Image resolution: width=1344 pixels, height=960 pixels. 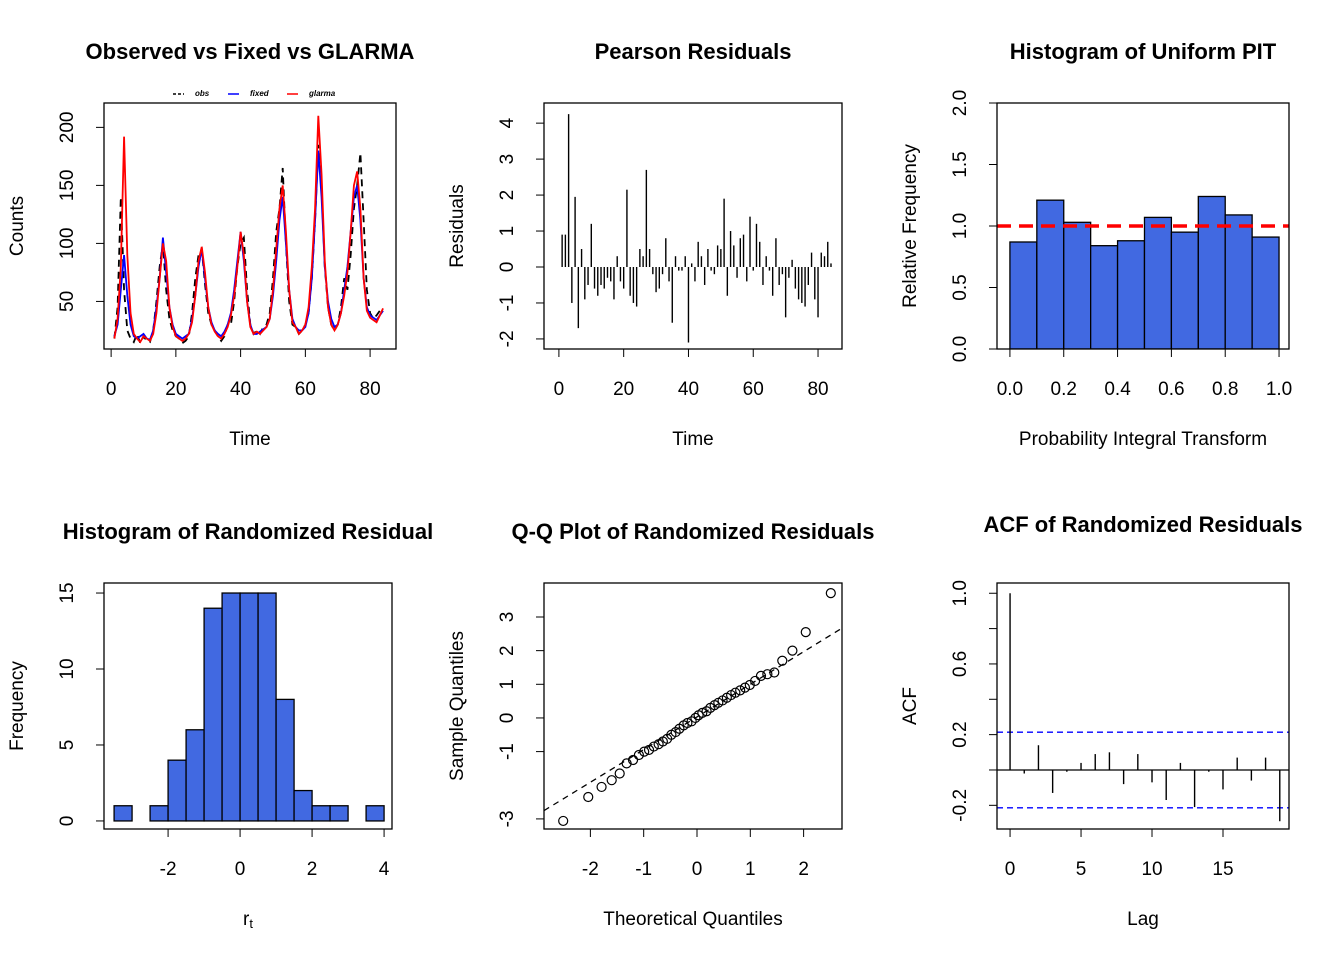 I want to click on y-tick-label: 2, so click(x=507, y=650).